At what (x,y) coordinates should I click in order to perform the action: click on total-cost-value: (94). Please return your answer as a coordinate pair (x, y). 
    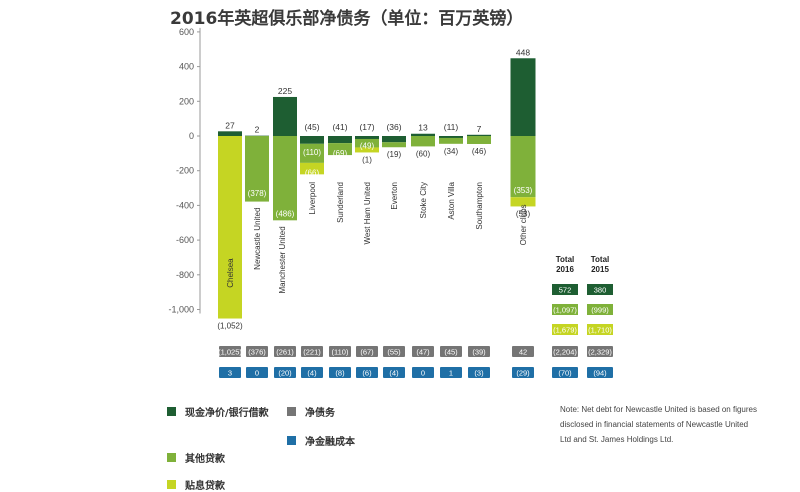
    Looking at the image, I should click on (600, 373).